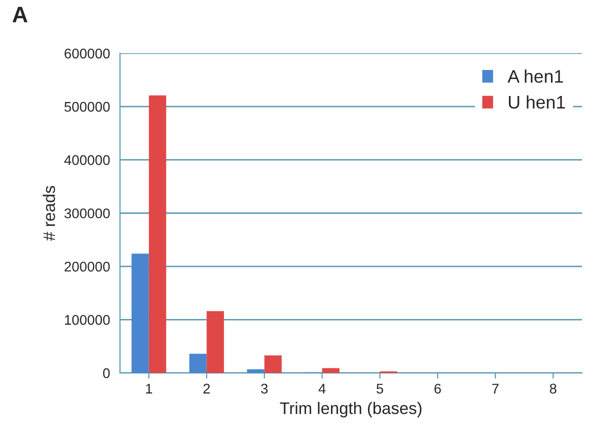  What do you see at coordinates (87, 107) in the screenshot?
I see `y-tick-label: 500000` at bounding box center [87, 107].